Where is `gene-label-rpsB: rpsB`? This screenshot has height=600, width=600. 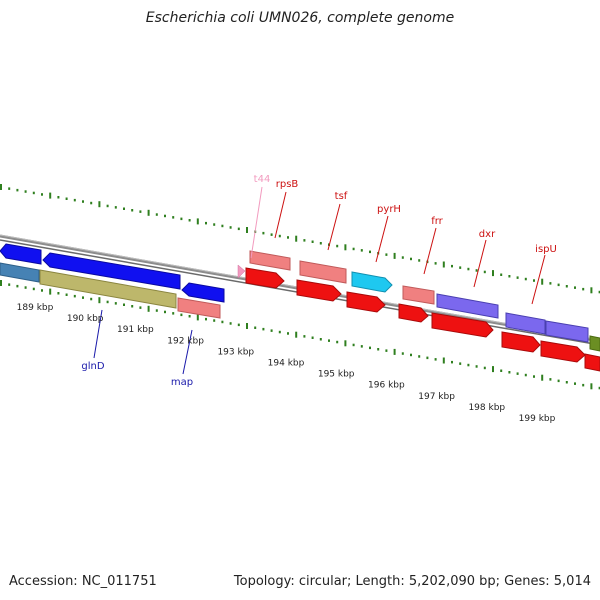 gene-label-rpsB: rpsB is located at coordinates (287, 184).